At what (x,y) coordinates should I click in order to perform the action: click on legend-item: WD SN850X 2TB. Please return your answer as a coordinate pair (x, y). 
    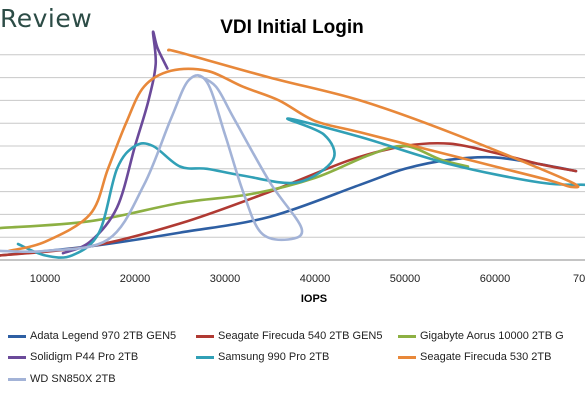
    Looking at the image, I should click on (62, 379).